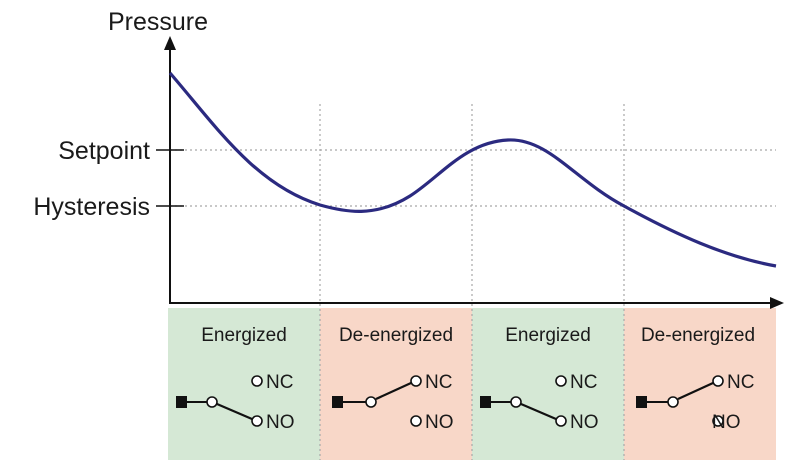 Image resolution: width=786 pixels, height=462 pixels. I want to click on y-axis-label: Pressure, so click(158, 22).